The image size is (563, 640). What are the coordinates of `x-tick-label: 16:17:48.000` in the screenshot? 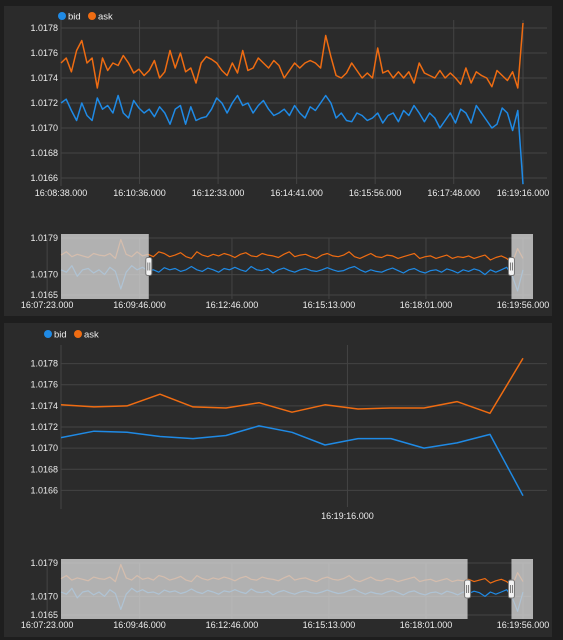 It's located at (453, 193).